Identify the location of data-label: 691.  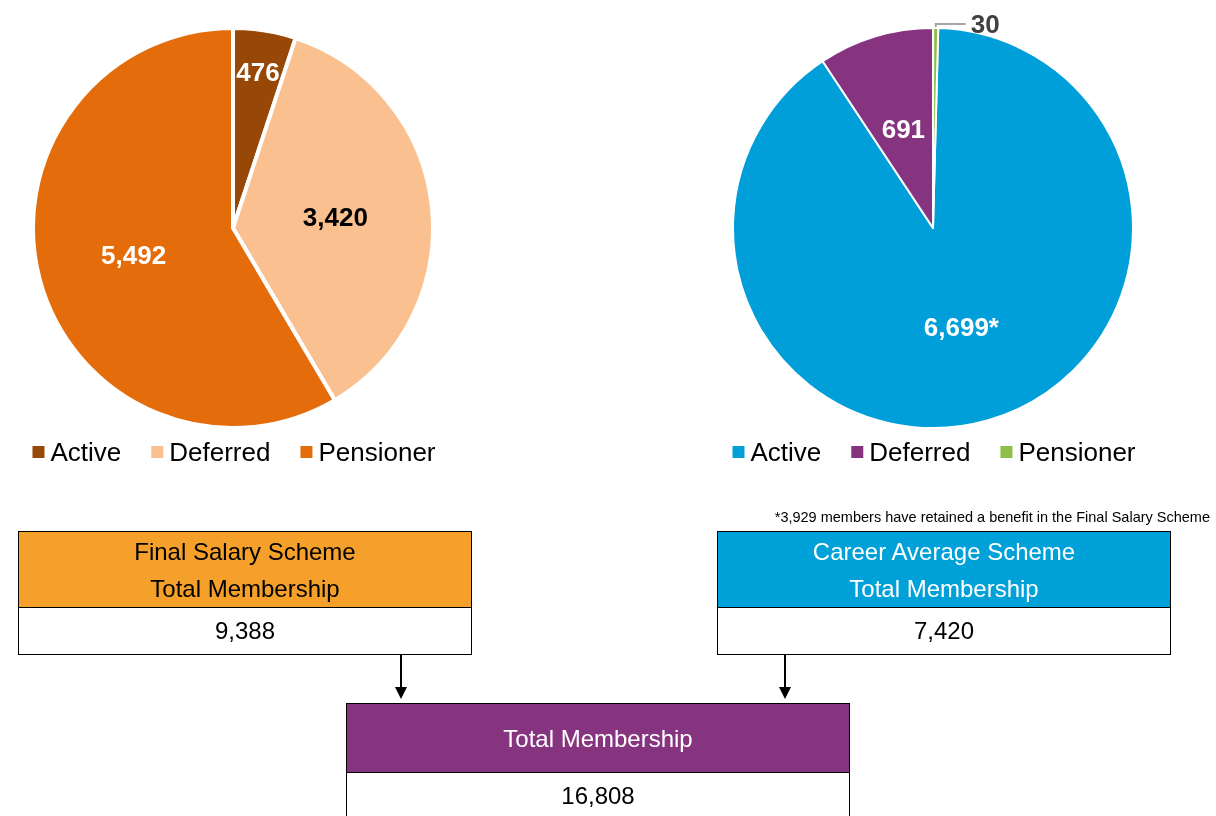
(903, 129).